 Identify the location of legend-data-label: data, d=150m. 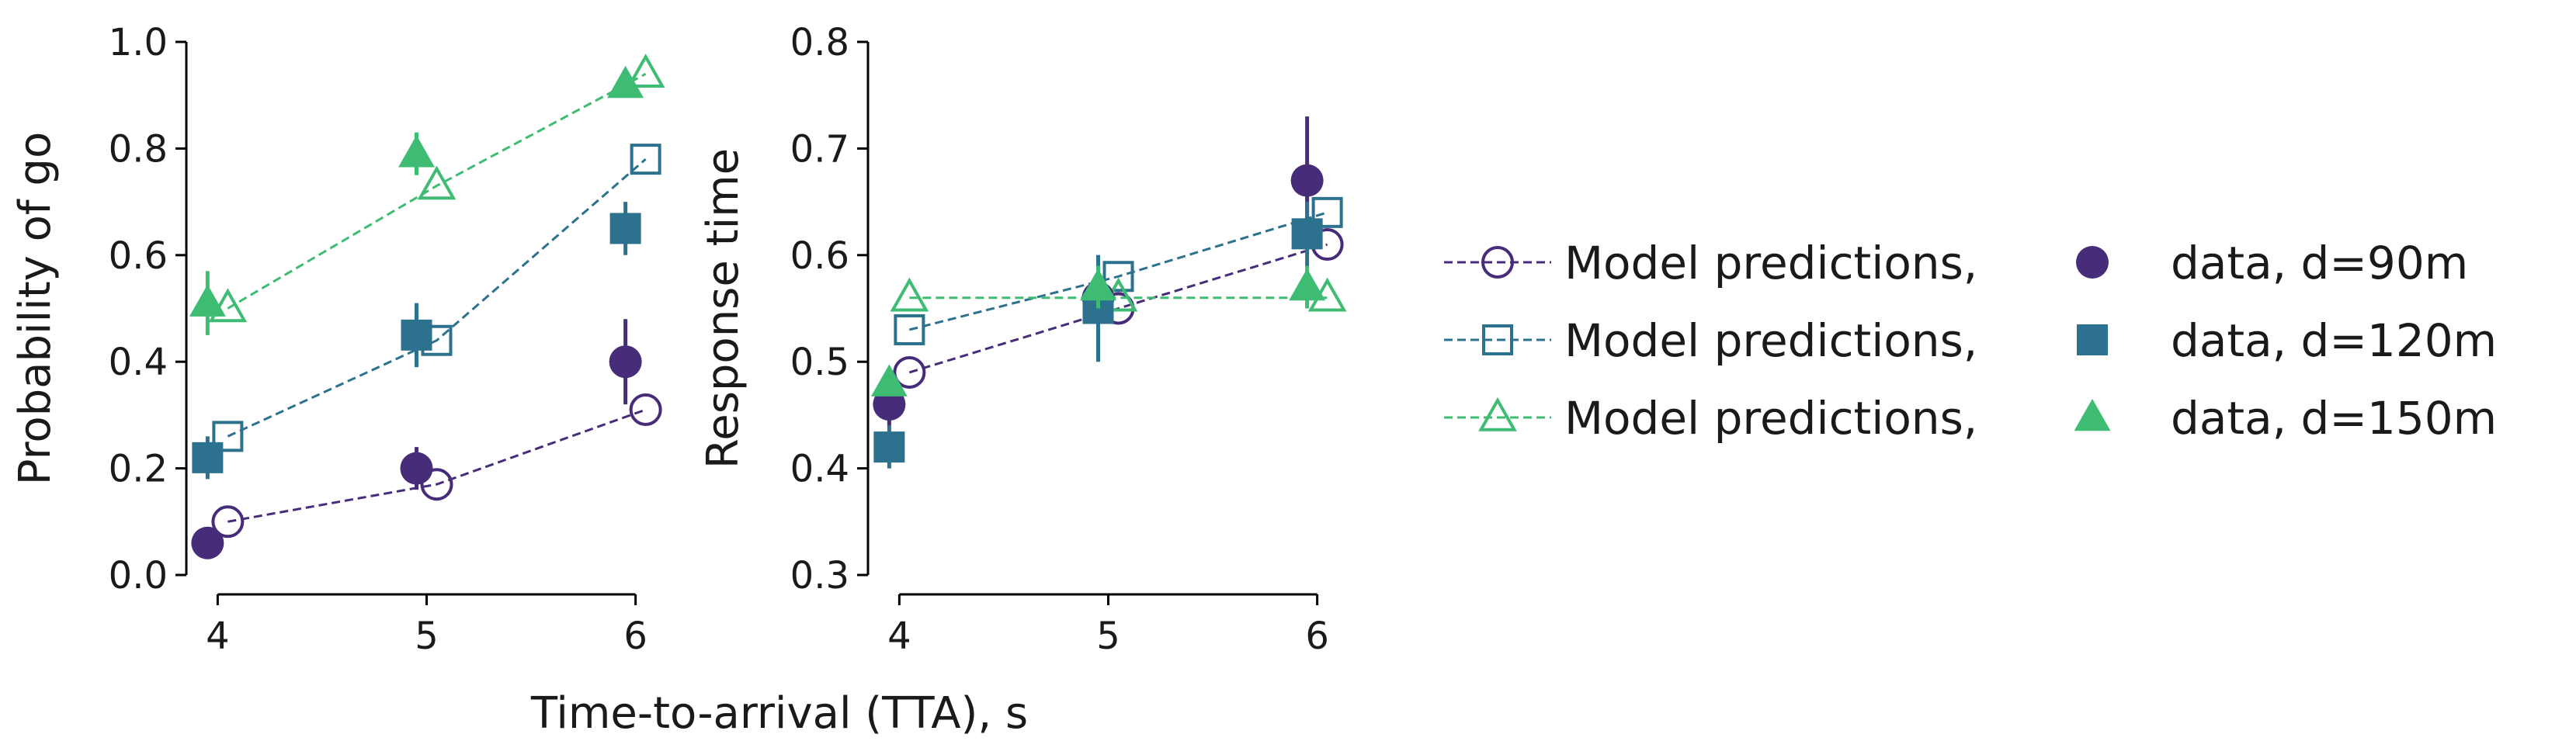
(2334, 418).